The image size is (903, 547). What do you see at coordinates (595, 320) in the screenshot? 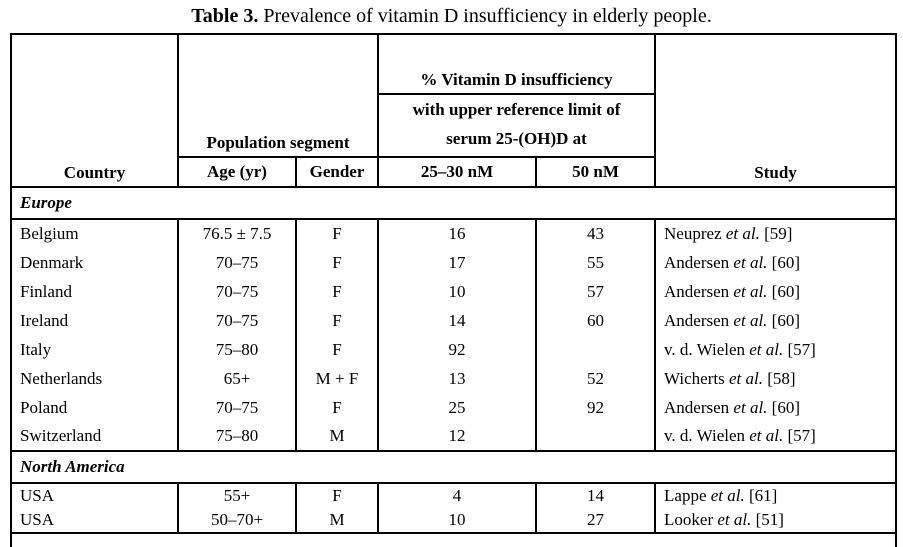
I see `cell-pct-50: 60` at bounding box center [595, 320].